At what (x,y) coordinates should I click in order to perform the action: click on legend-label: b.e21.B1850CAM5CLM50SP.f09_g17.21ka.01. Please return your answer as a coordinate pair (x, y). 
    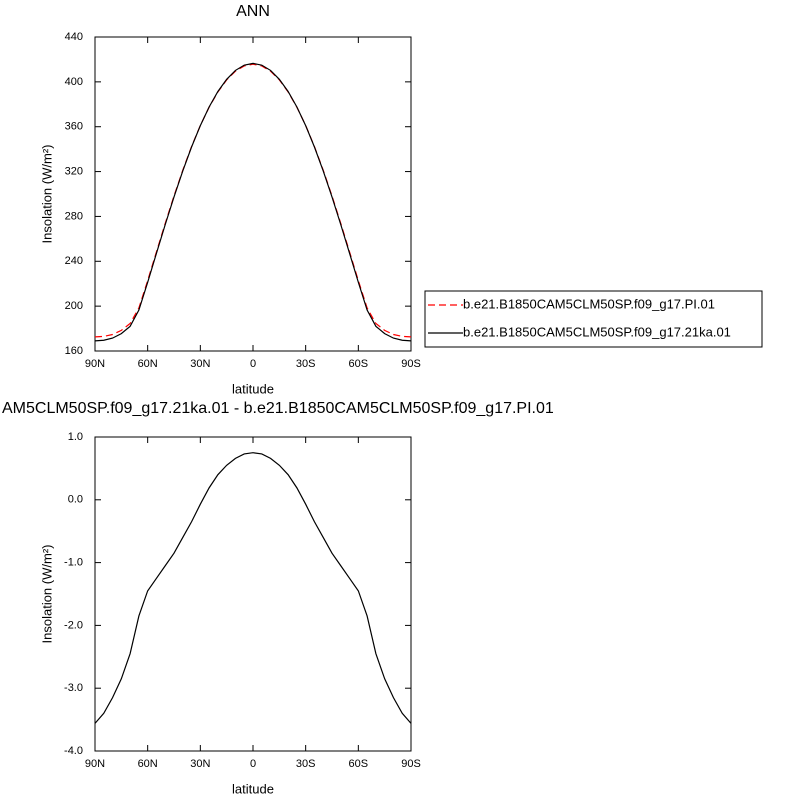
    Looking at the image, I should click on (597, 331).